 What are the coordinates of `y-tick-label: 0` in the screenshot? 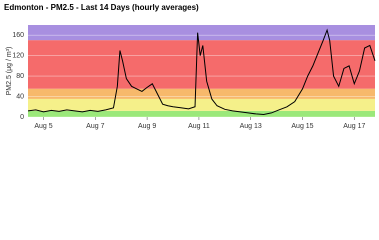 It's located at (22, 117).